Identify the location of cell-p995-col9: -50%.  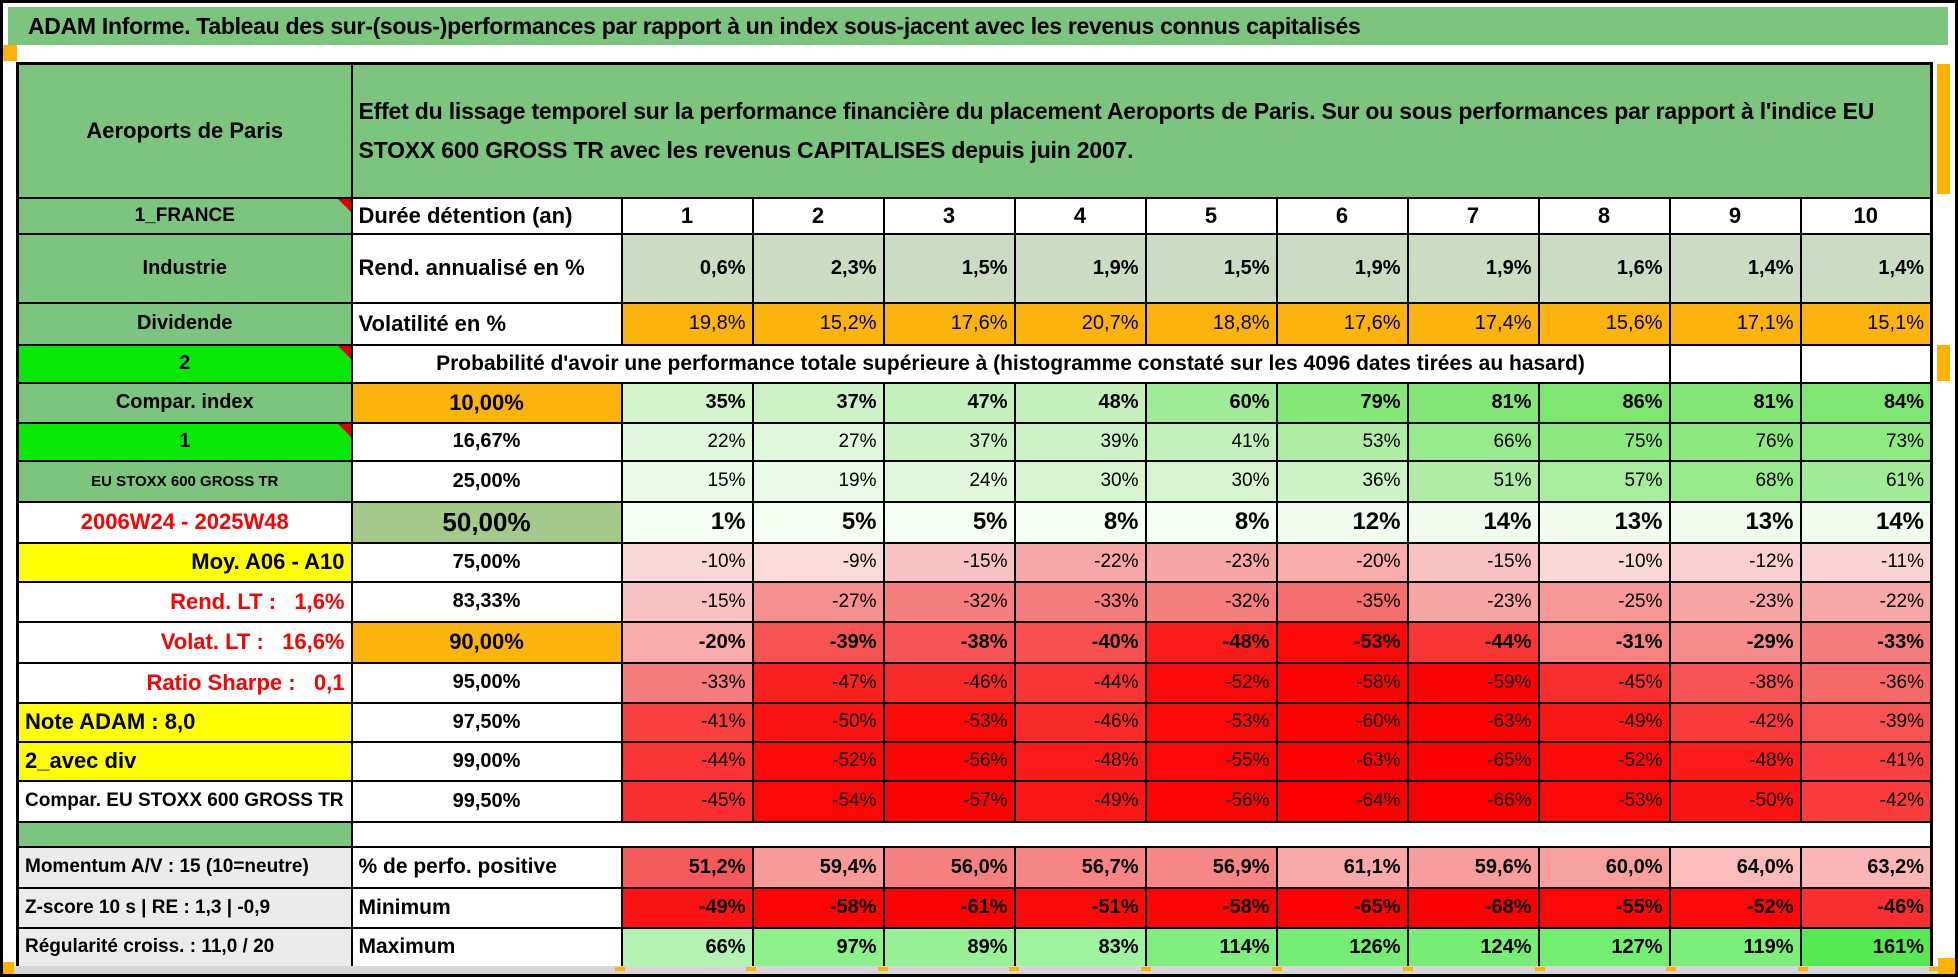
(1735, 801).